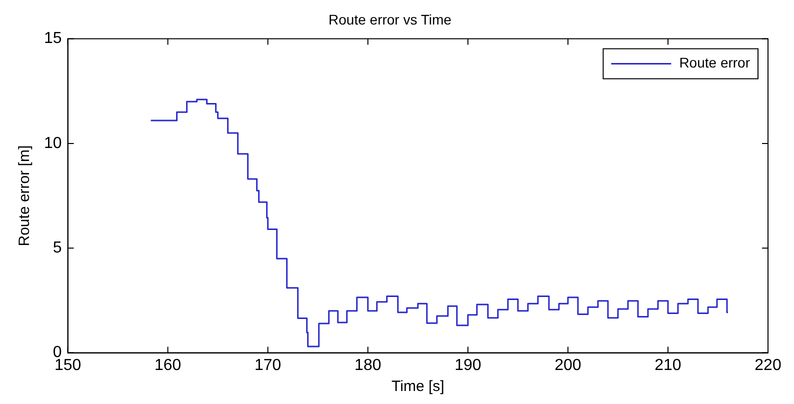 The height and width of the screenshot is (404, 794). I want to click on chart-title: Route error vs Time, so click(390, 19).